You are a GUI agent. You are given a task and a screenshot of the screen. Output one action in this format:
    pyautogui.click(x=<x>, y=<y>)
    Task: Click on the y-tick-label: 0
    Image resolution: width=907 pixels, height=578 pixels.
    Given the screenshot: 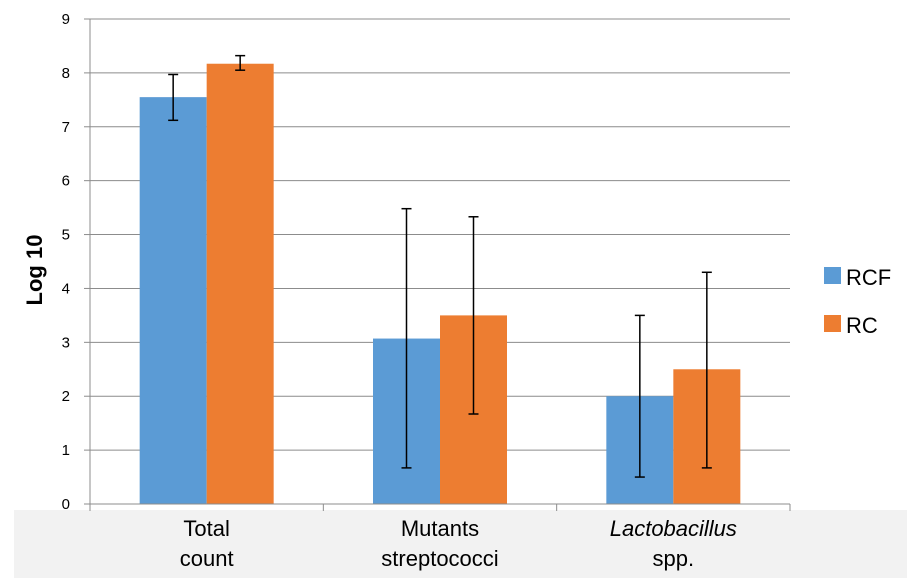 What is the action you would take?
    pyautogui.click(x=66, y=504)
    